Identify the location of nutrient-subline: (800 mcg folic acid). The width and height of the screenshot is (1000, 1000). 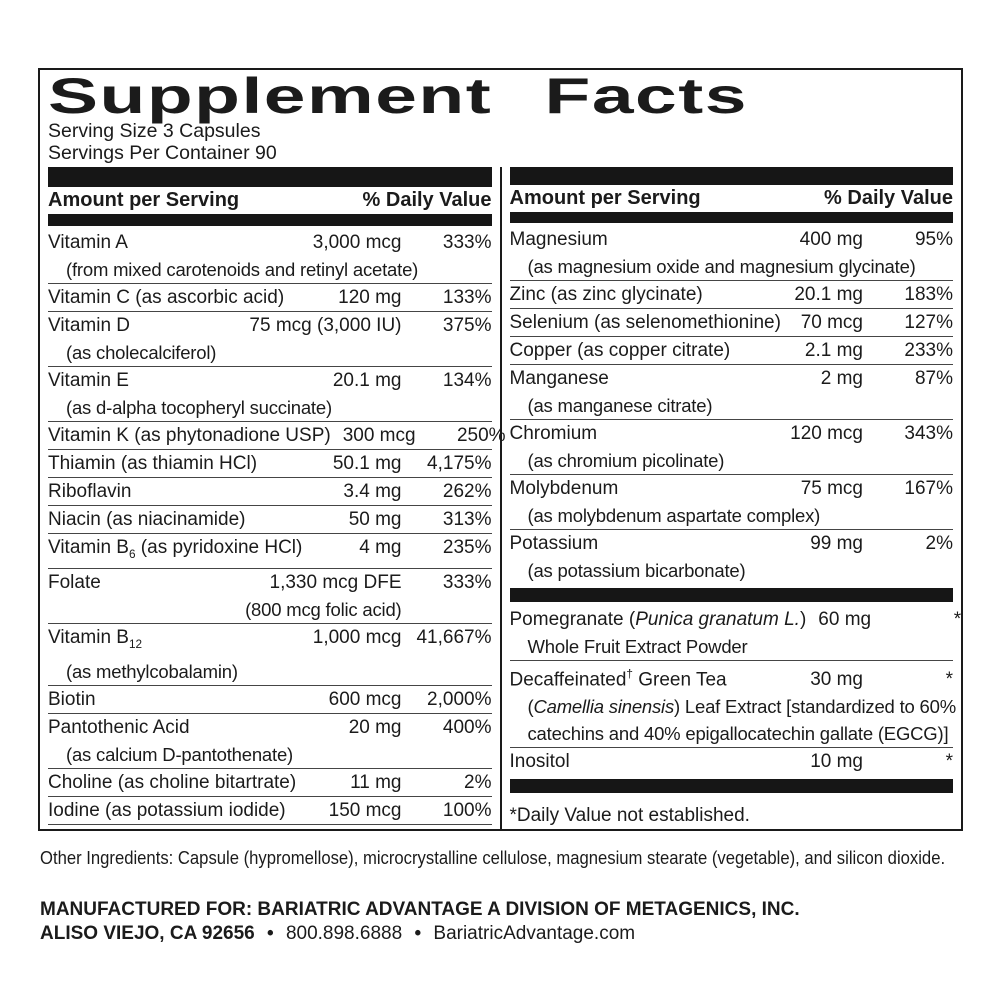
(270, 609).